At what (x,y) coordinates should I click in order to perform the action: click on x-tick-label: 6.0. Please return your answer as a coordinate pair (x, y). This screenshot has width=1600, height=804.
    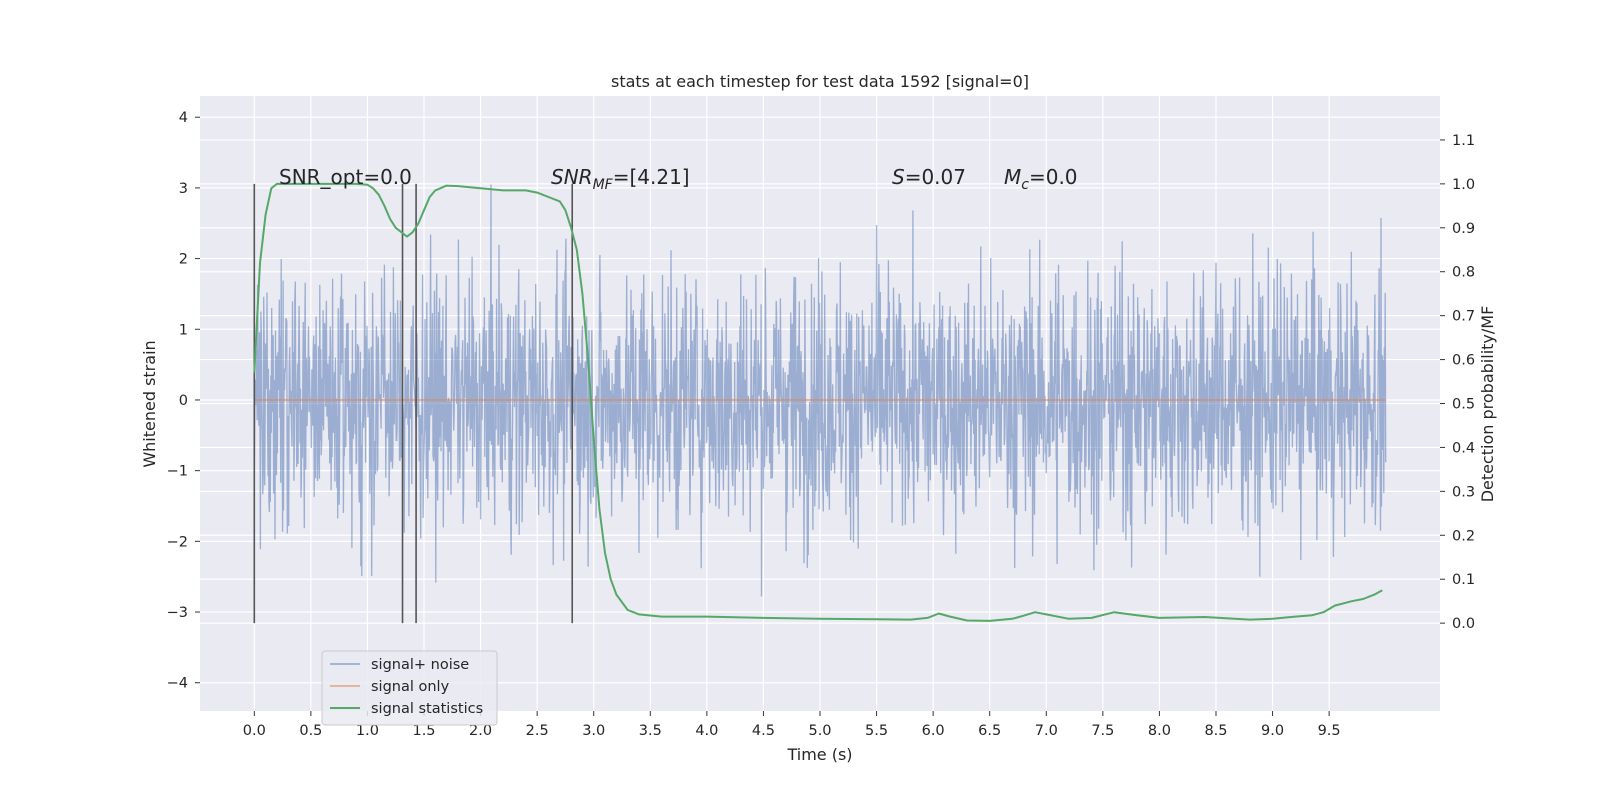
    Looking at the image, I should click on (933, 731).